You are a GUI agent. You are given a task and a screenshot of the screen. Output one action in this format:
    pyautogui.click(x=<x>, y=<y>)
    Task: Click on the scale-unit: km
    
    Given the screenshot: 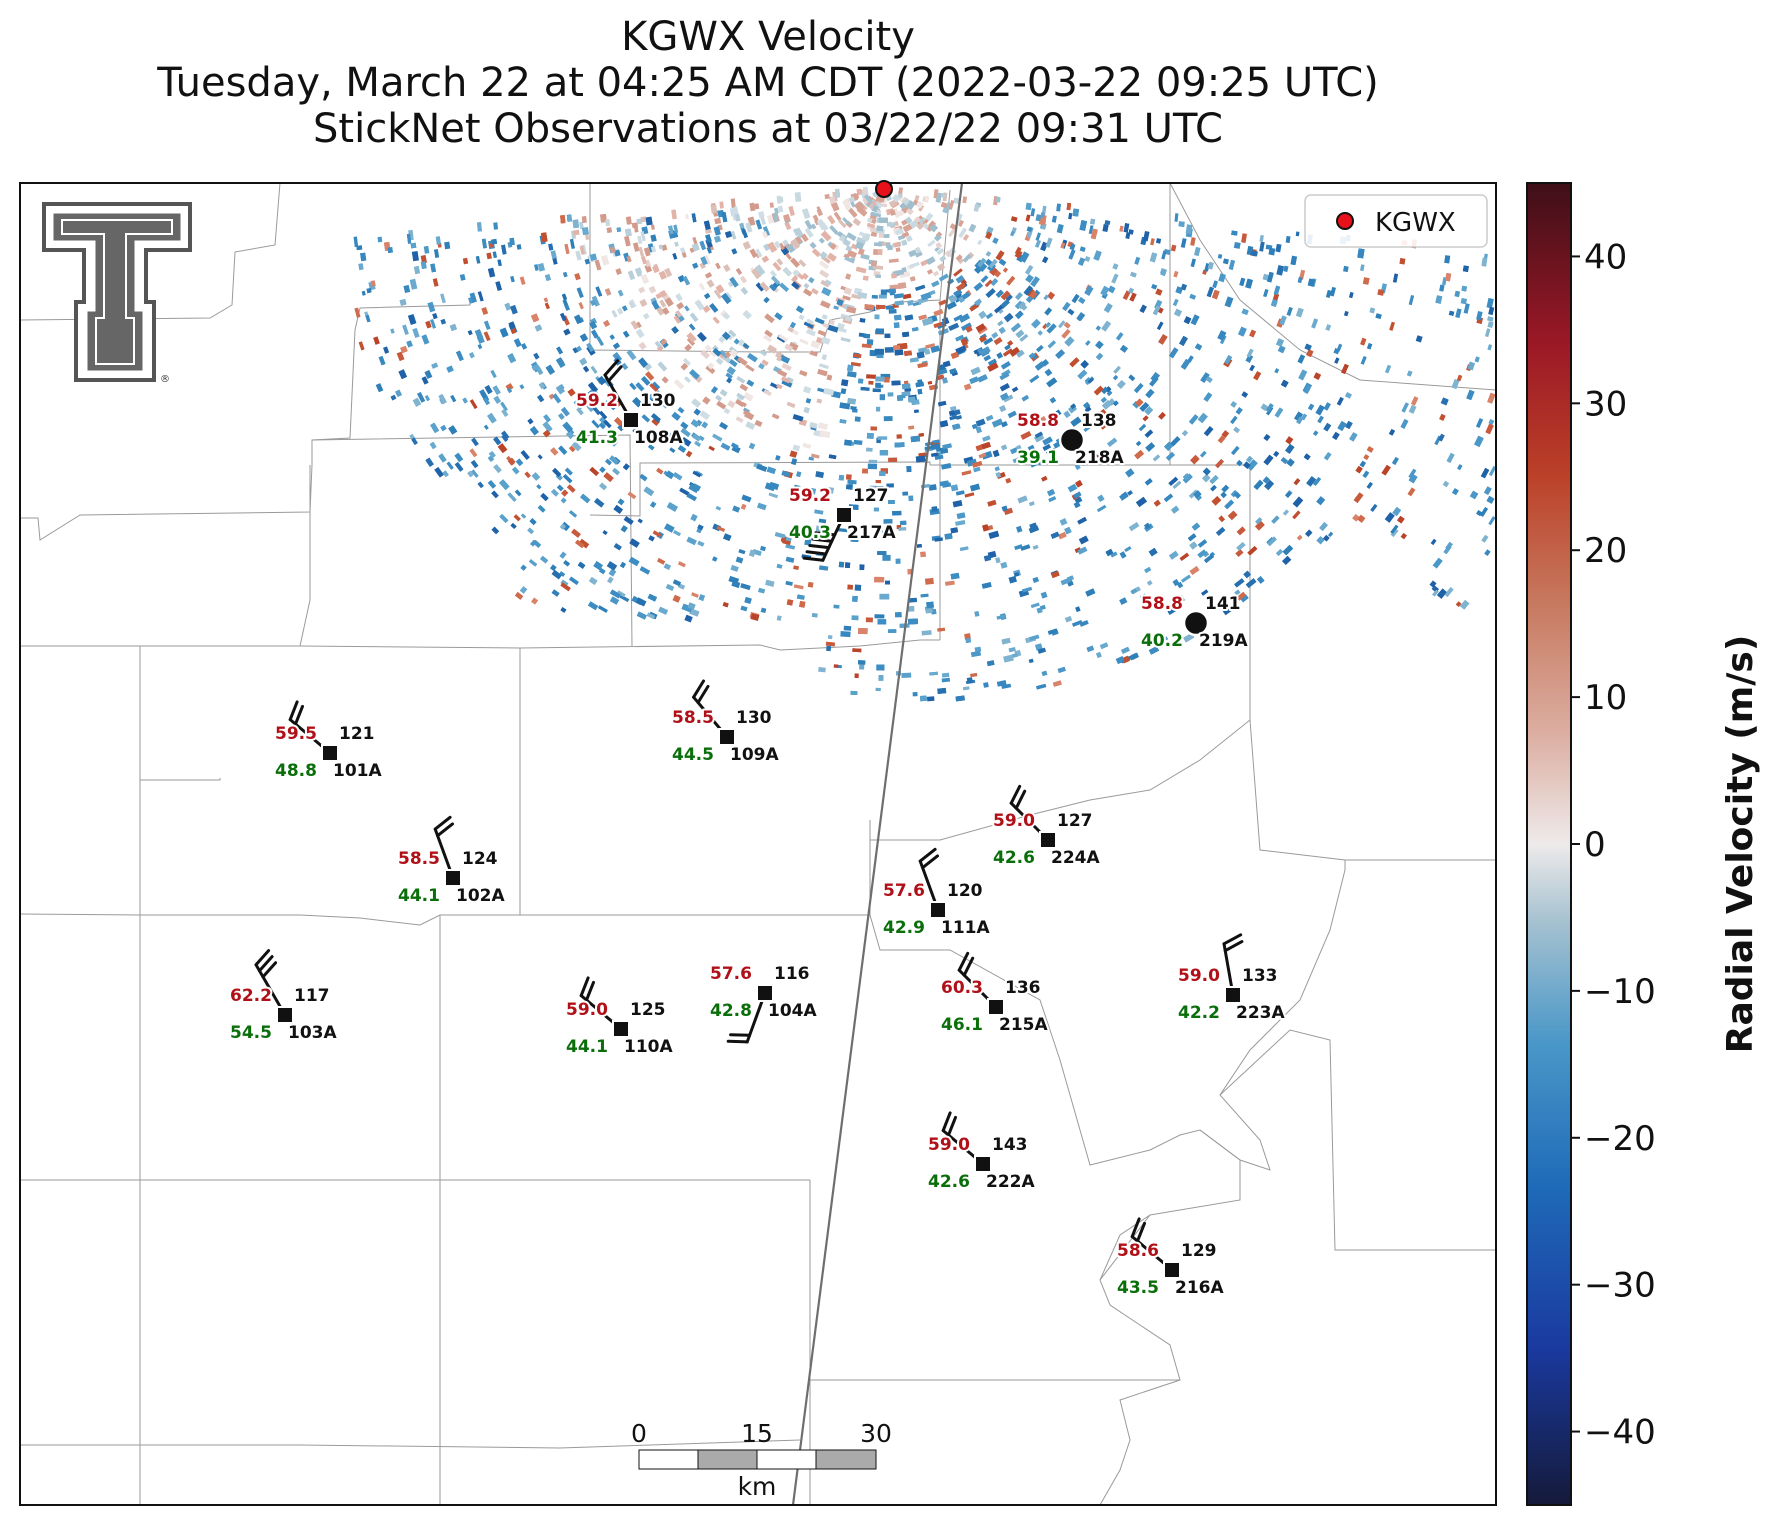 What is the action you would take?
    pyautogui.click(x=757, y=1486)
    